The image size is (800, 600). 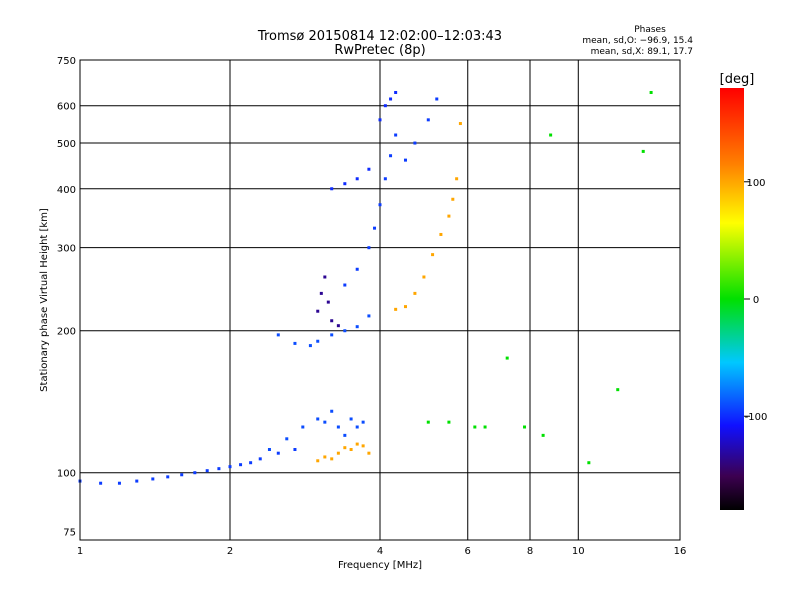 I want to click on colorbar-ticks: 100 0 -100, so click(x=755, y=300).